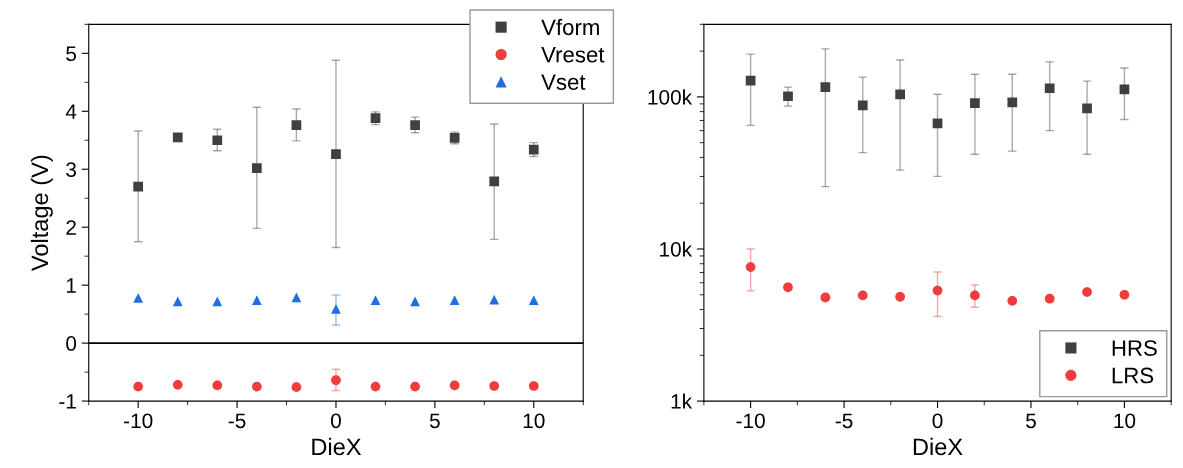 The width and height of the screenshot is (1183, 468). Describe the element at coordinates (563, 82) in the screenshot. I see `legend-label: Vset` at that location.